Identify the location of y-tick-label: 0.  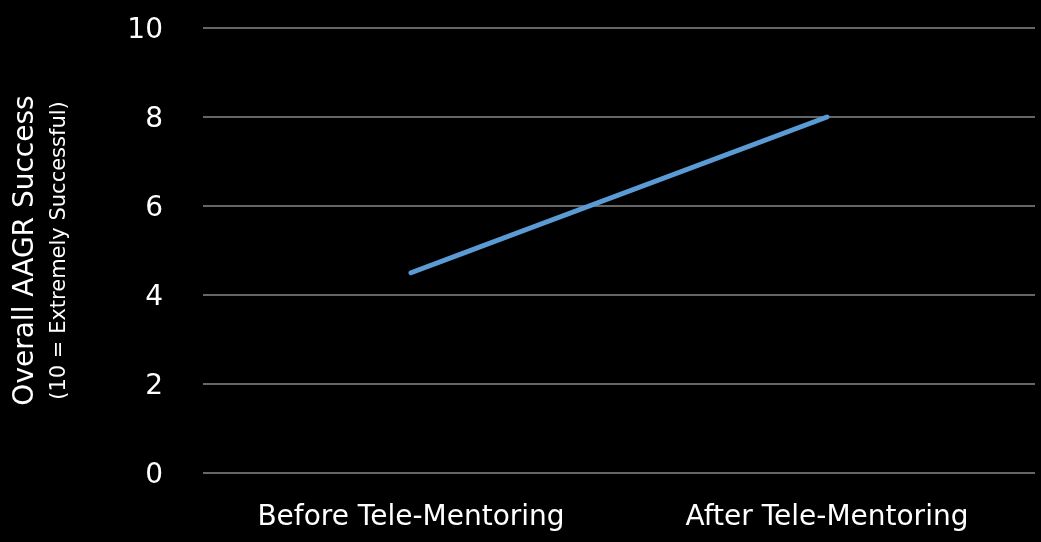
(154, 473).